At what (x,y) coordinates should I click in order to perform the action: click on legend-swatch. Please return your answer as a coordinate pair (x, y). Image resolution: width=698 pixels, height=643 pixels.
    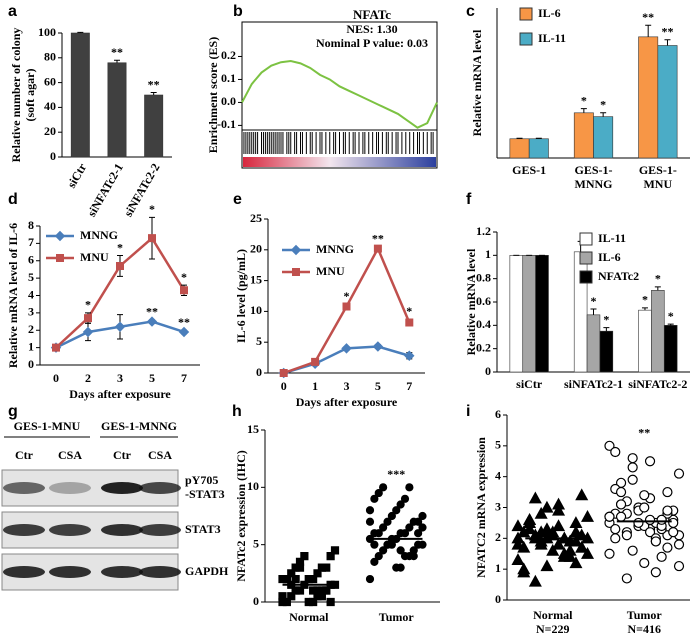
    Looking at the image, I should click on (586, 277).